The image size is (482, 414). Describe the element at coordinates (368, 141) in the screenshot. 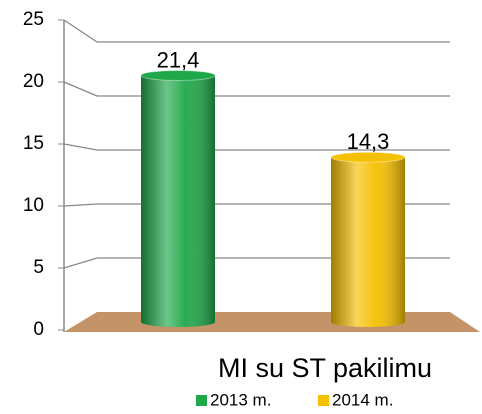

I see `value-label: 14,3` at that location.